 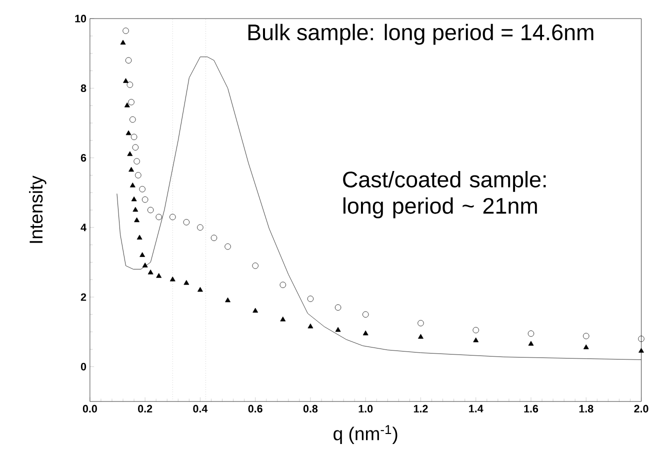 What do you see at coordinates (89, 408) in the screenshot?
I see `x-tick-label: 0.0` at bounding box center [89, 408].